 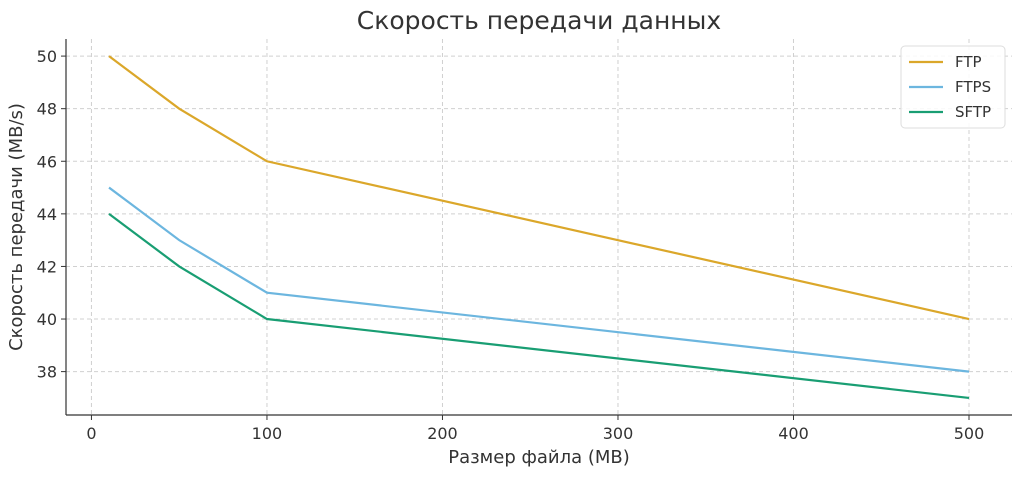 I want to click on x-axis-label: Размер файла (MB), so click(x=539, y=457).